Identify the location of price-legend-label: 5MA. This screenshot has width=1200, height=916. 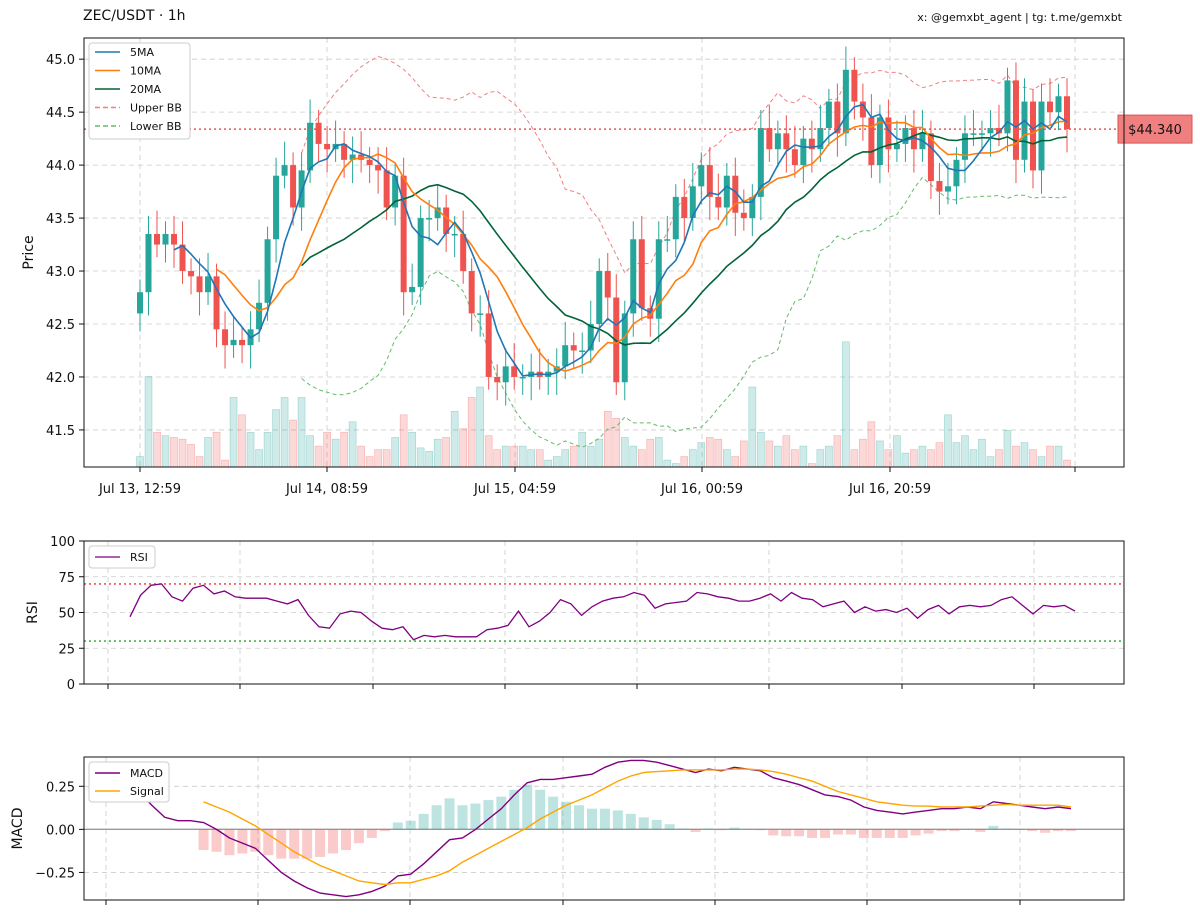
(142, 52).